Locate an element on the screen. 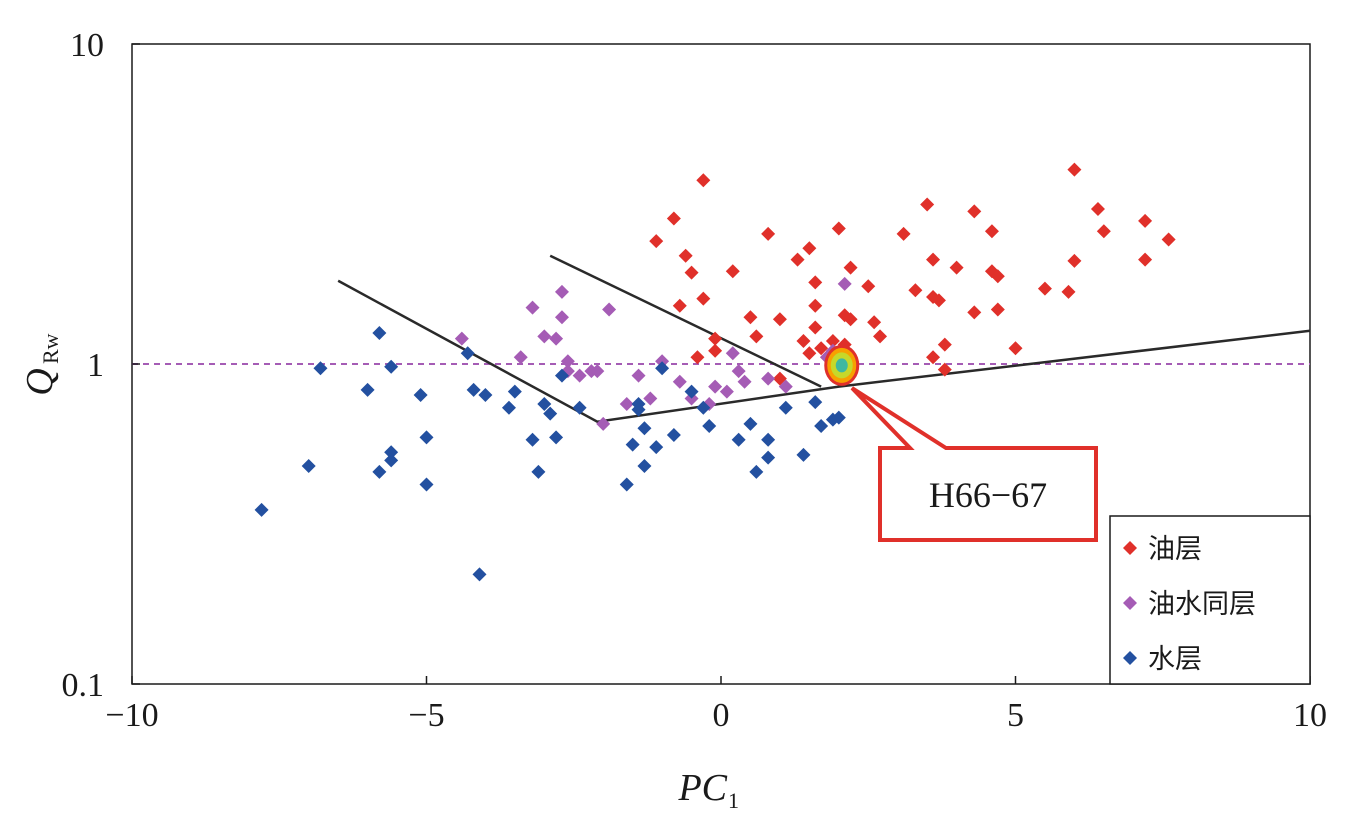  highlight-marker is located at coordinates (842, 365).